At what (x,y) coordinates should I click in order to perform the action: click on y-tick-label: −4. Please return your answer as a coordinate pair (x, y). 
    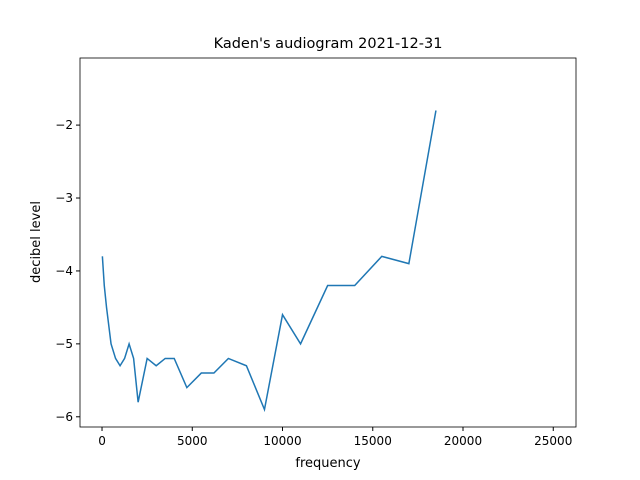
    Looking at the image, I should click on (64, 271).